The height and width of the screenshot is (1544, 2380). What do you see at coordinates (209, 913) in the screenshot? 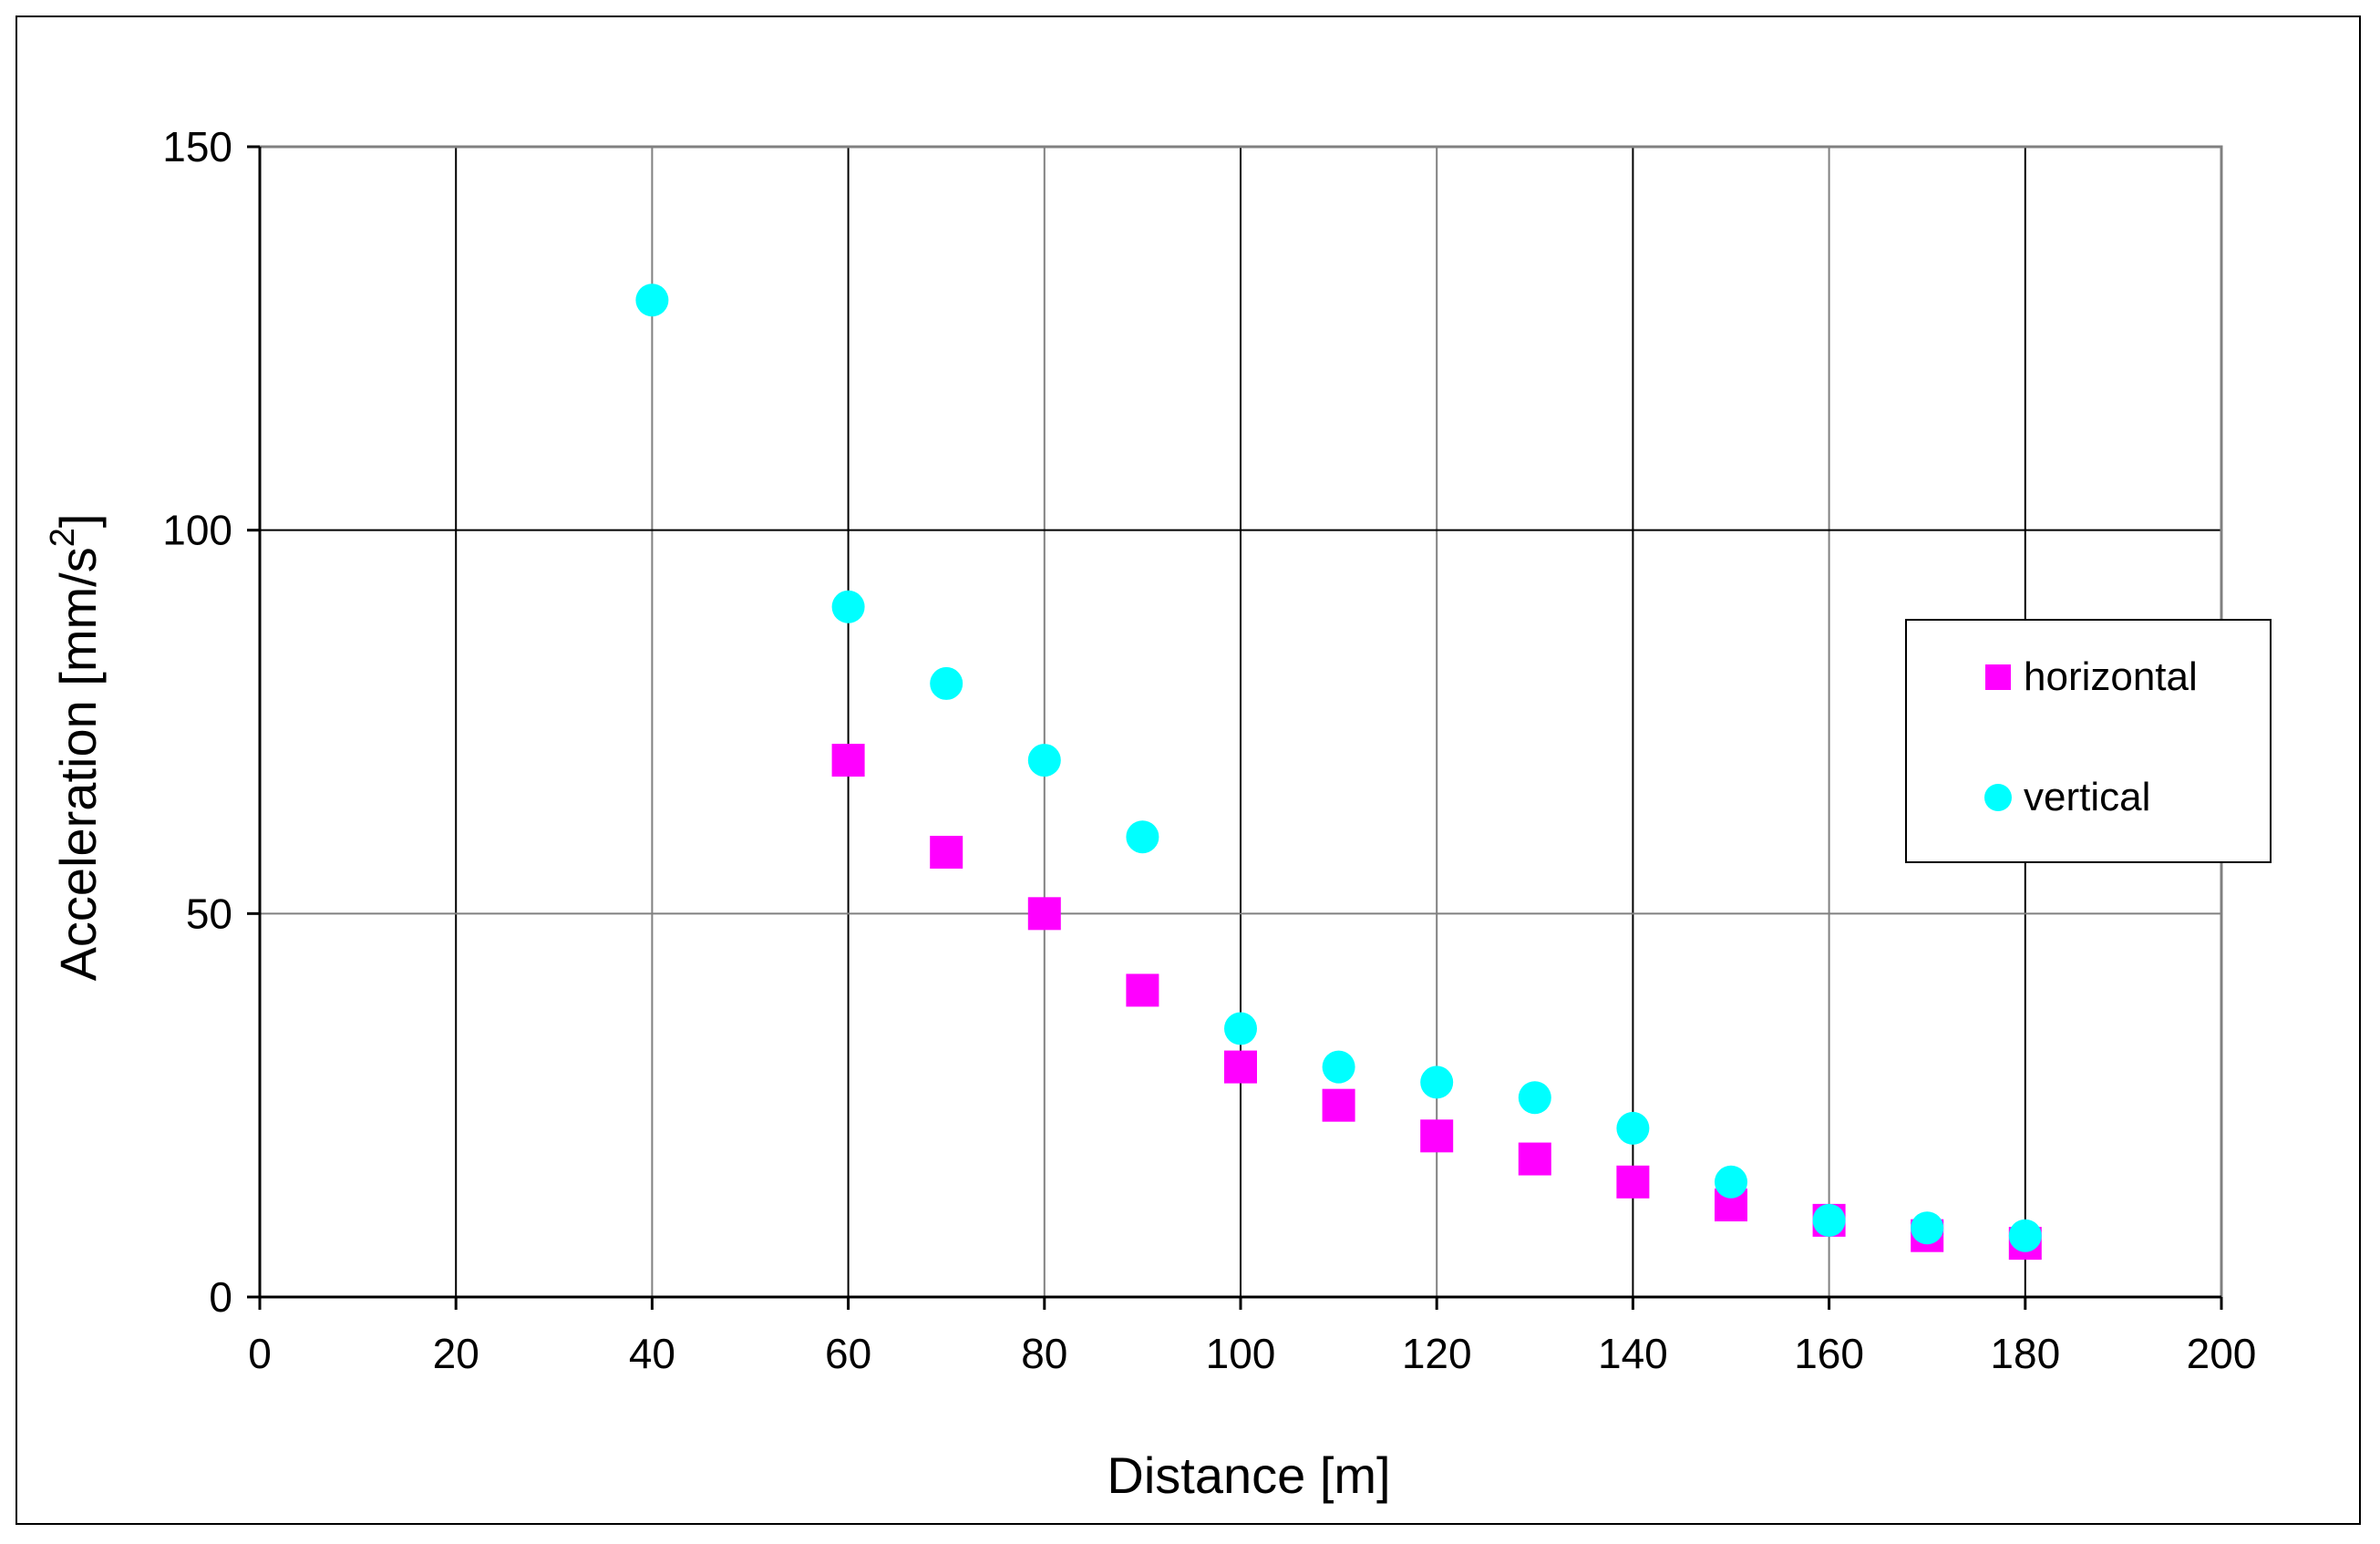
I see `y-tick-label: 50` at bounding box center [209, 913].